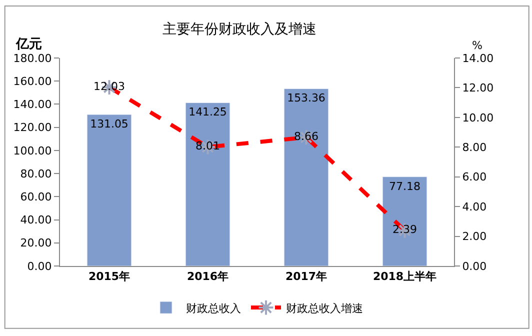 The image size is (532, 336). What do you see at coordinates (324, 308) in the screenshot?
I see `legend-label: 财政总收入增速` at bounding box center [324, 308].